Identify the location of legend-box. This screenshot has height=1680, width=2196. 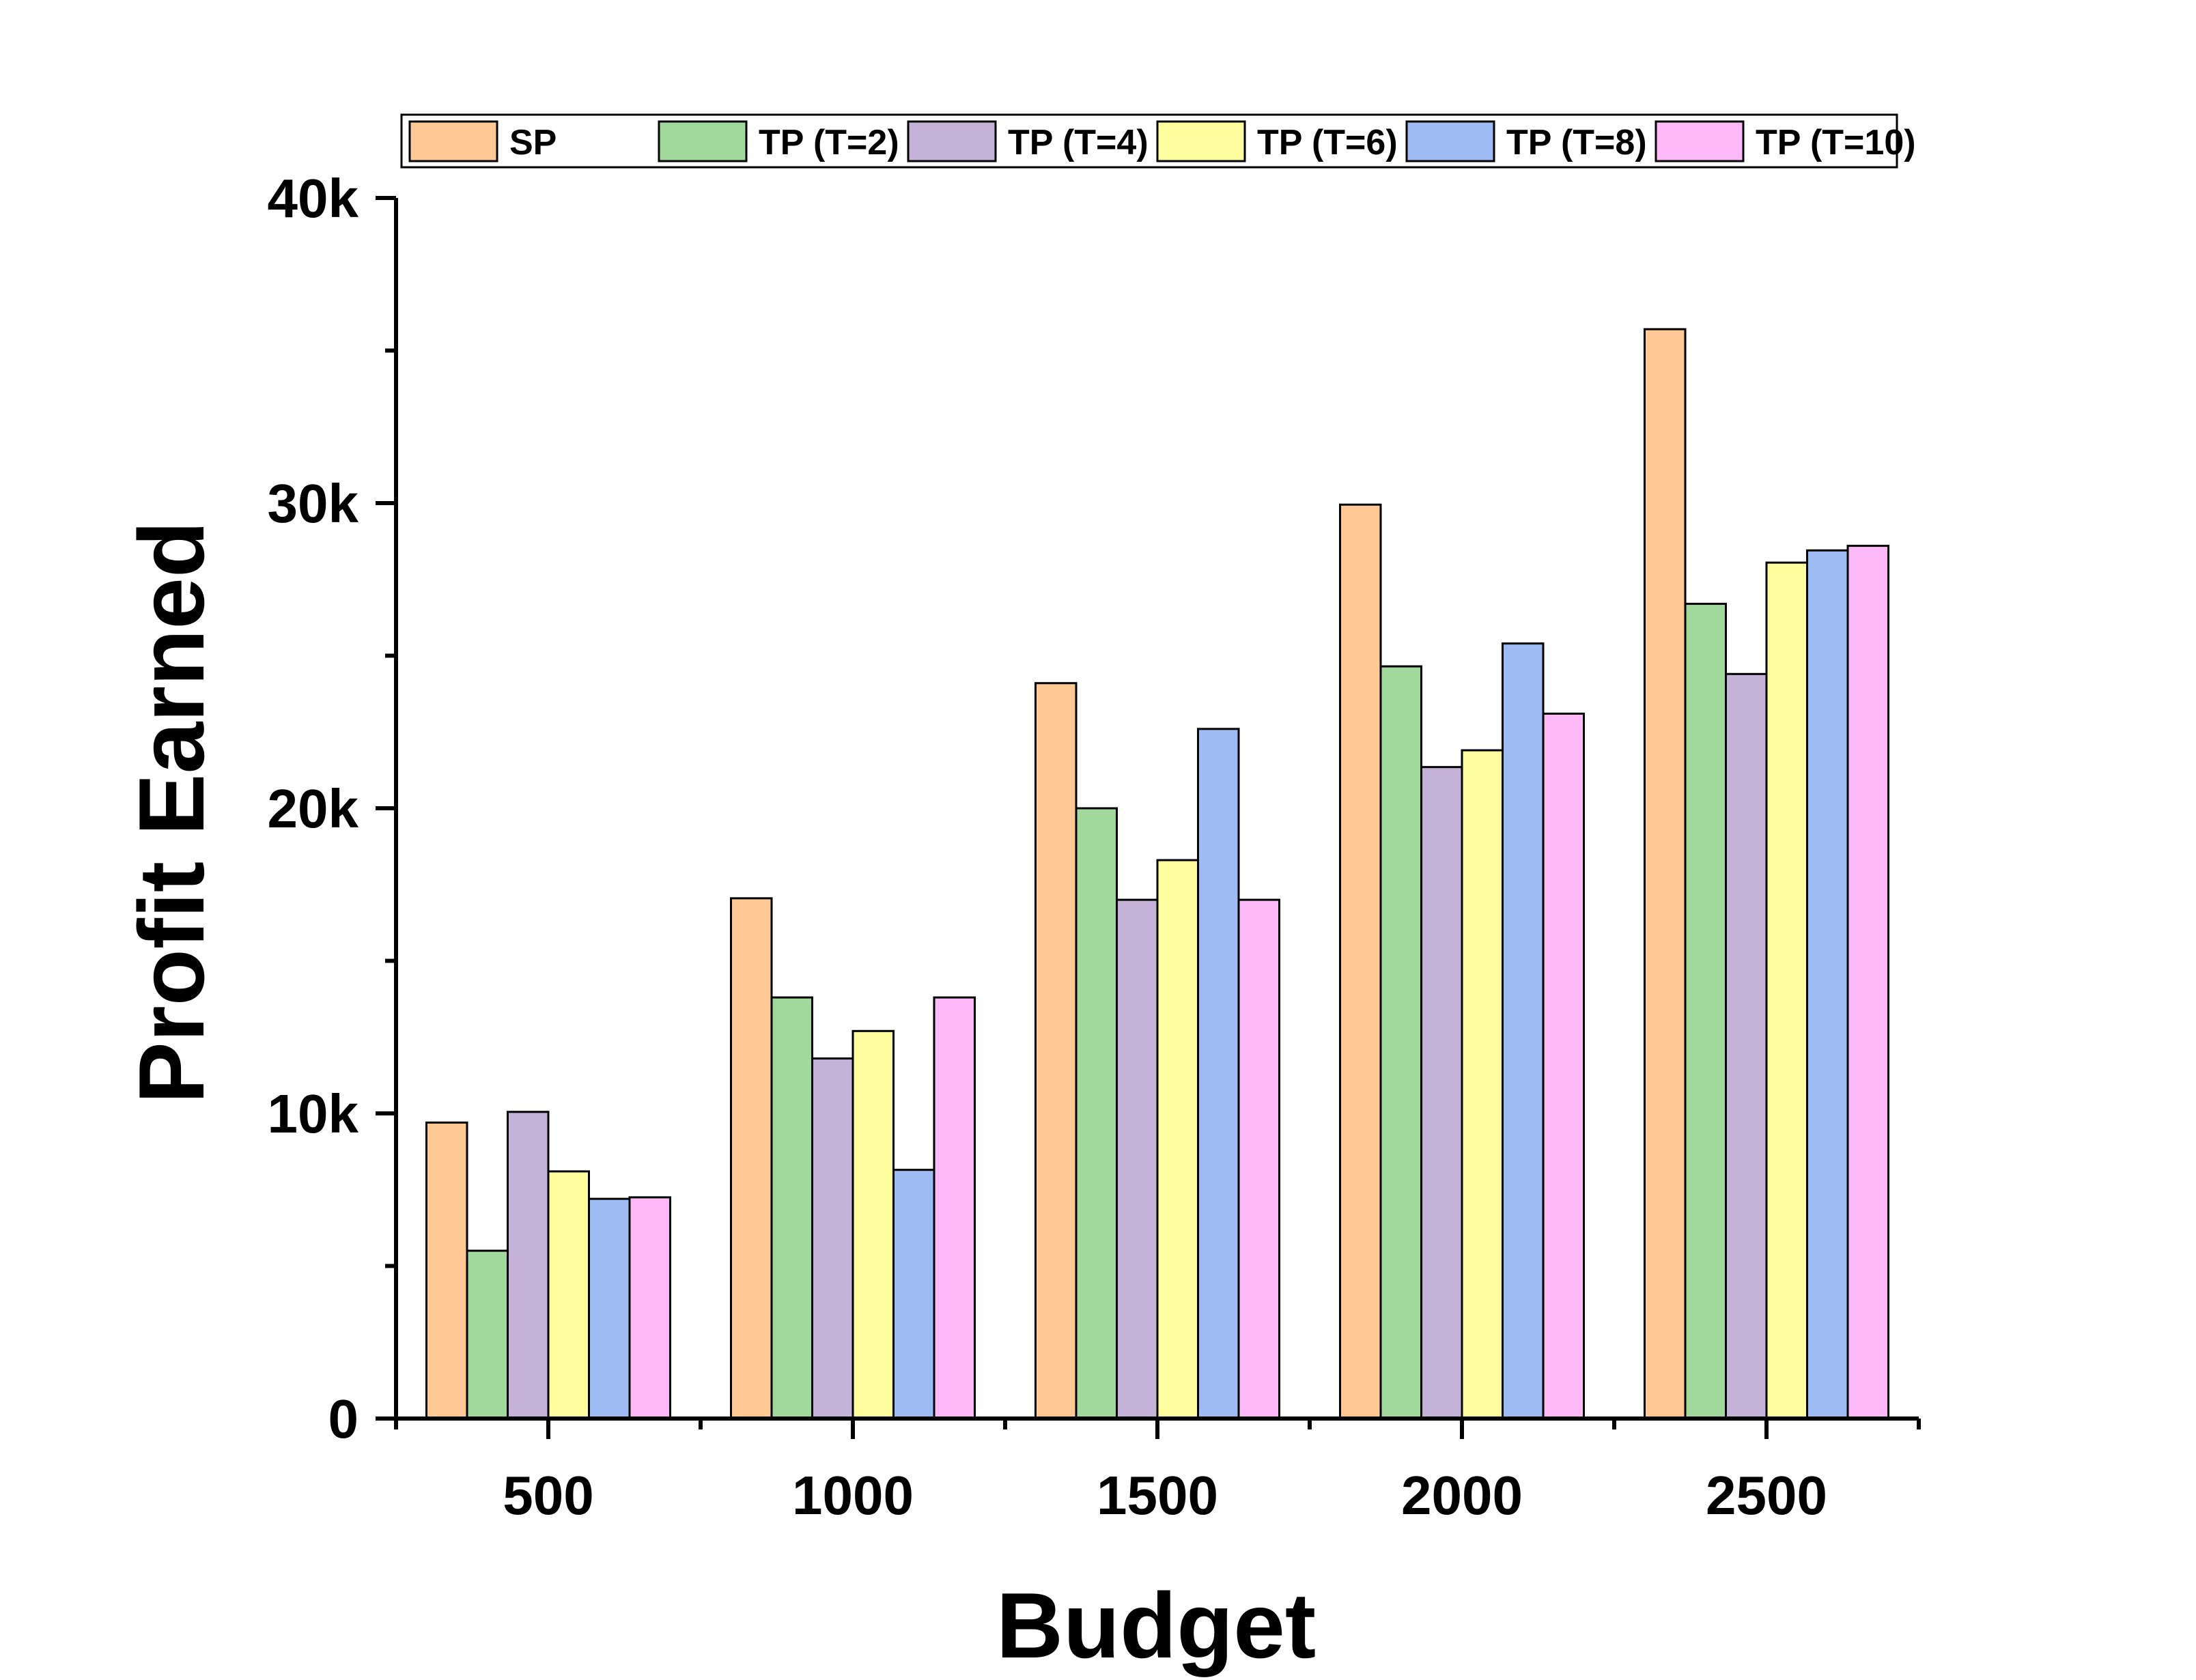
(1149, 141).